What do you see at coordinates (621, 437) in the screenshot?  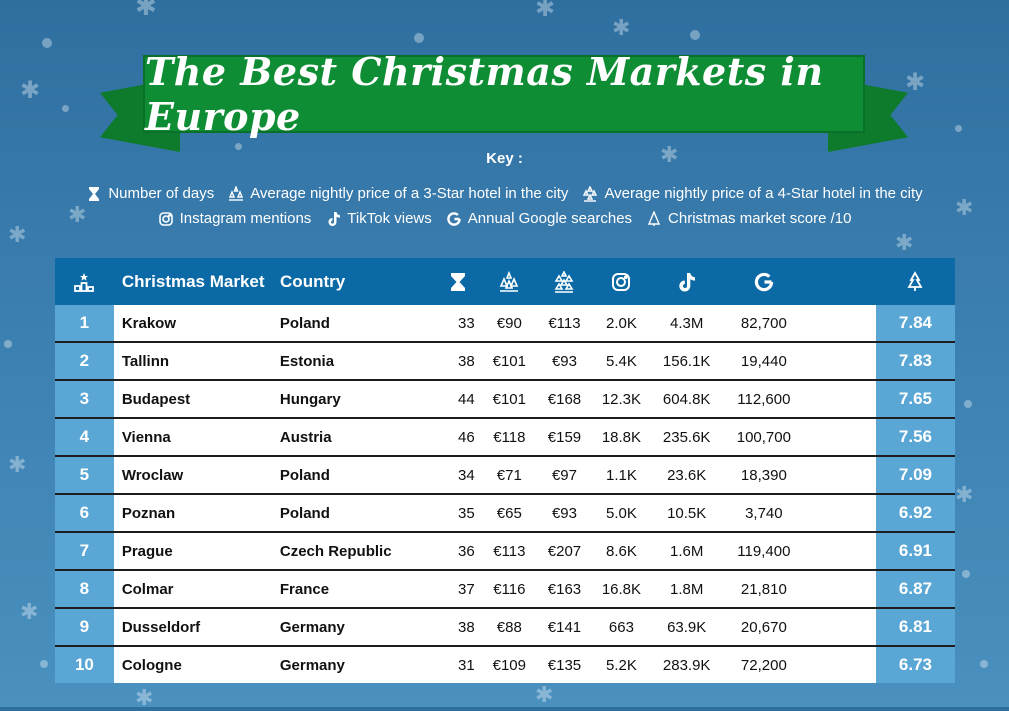 I see `instagram-cell: 18.8K` at bounding box center [621, 437].